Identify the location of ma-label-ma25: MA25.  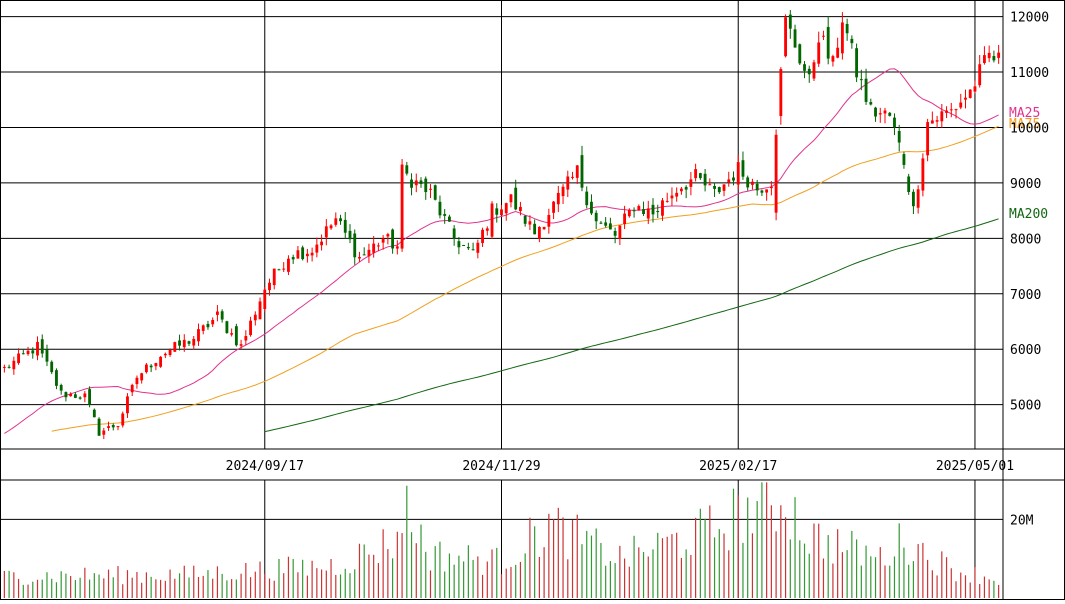
(1024, 113).